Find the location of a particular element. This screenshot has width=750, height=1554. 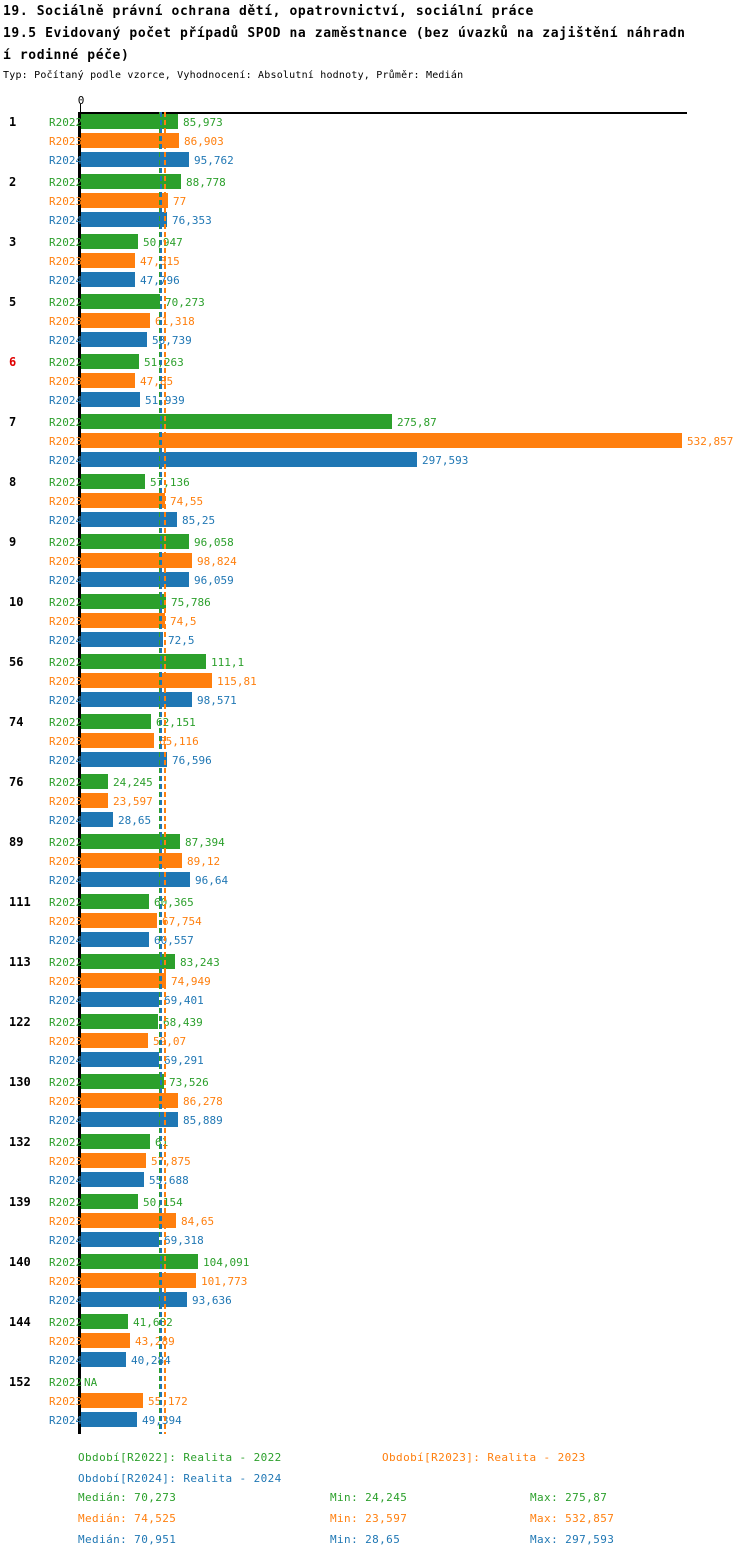

value-label-r2023: 67,754 is located at coordinates (182, 921).